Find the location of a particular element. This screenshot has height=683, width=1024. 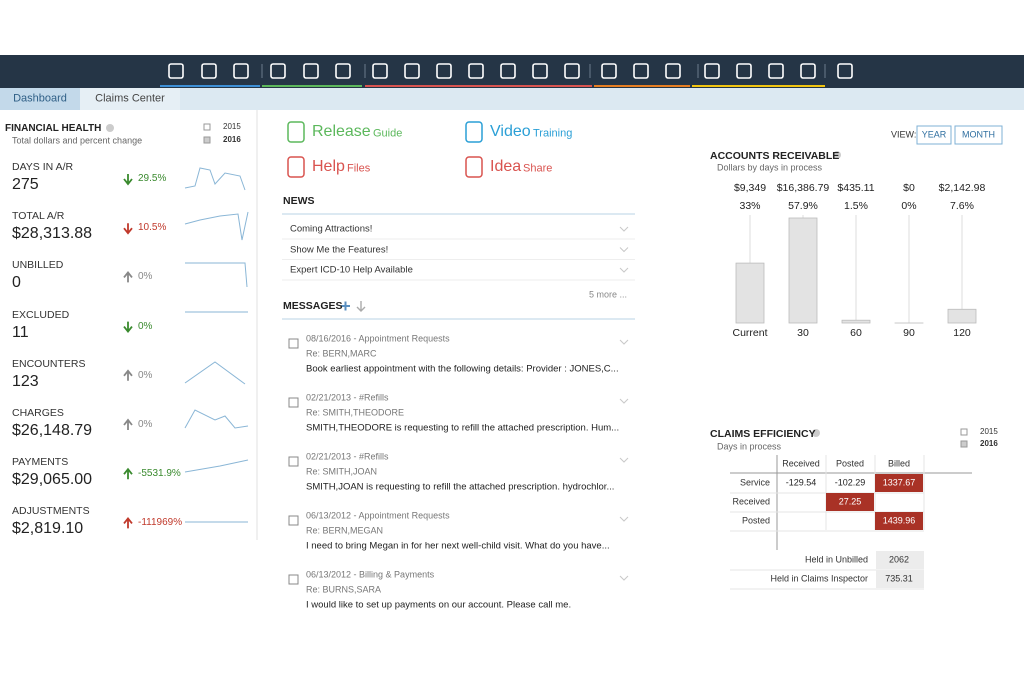

news-item: Expert ICD-10 Help Available is located at coordinates (351, 270).